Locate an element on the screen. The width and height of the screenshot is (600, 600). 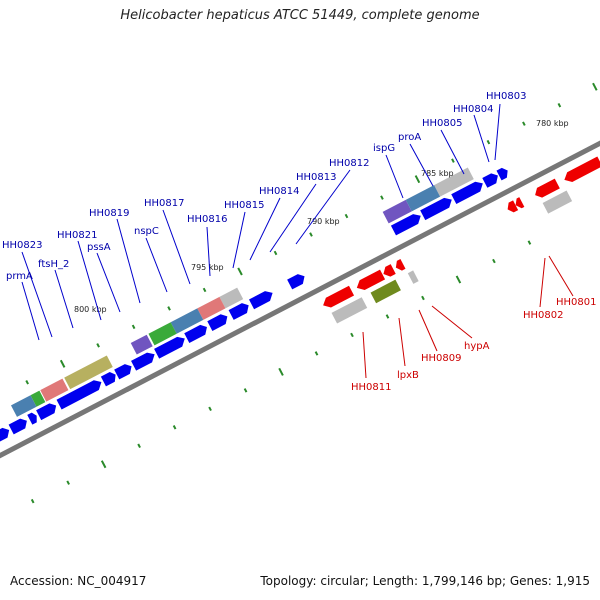
gene-label-forward: proA is located at coordinates (409, 137).